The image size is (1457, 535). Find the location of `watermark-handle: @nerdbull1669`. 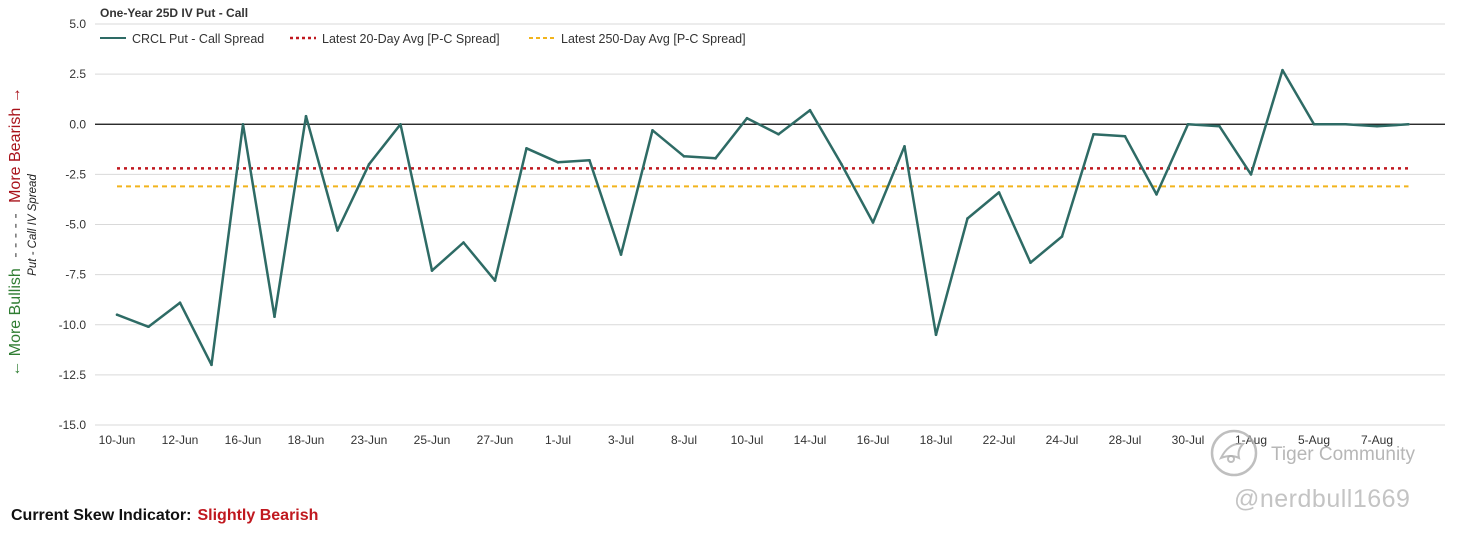

watermark-handle: @nerdbull1669 is located at coordinates (1322, 499).